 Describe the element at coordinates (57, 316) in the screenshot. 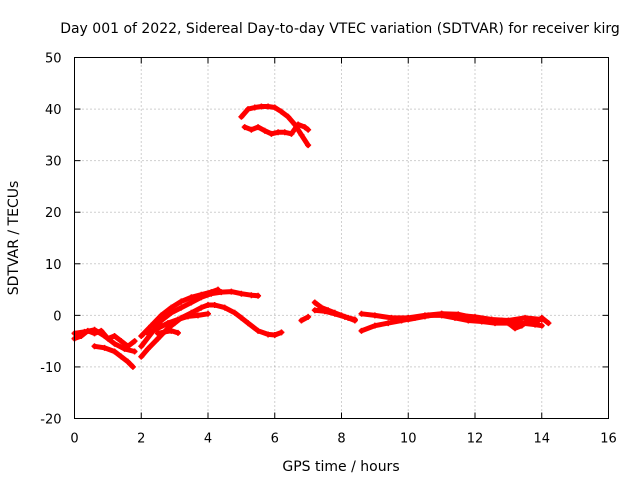

I see `y-tick-label: 0` at that location.